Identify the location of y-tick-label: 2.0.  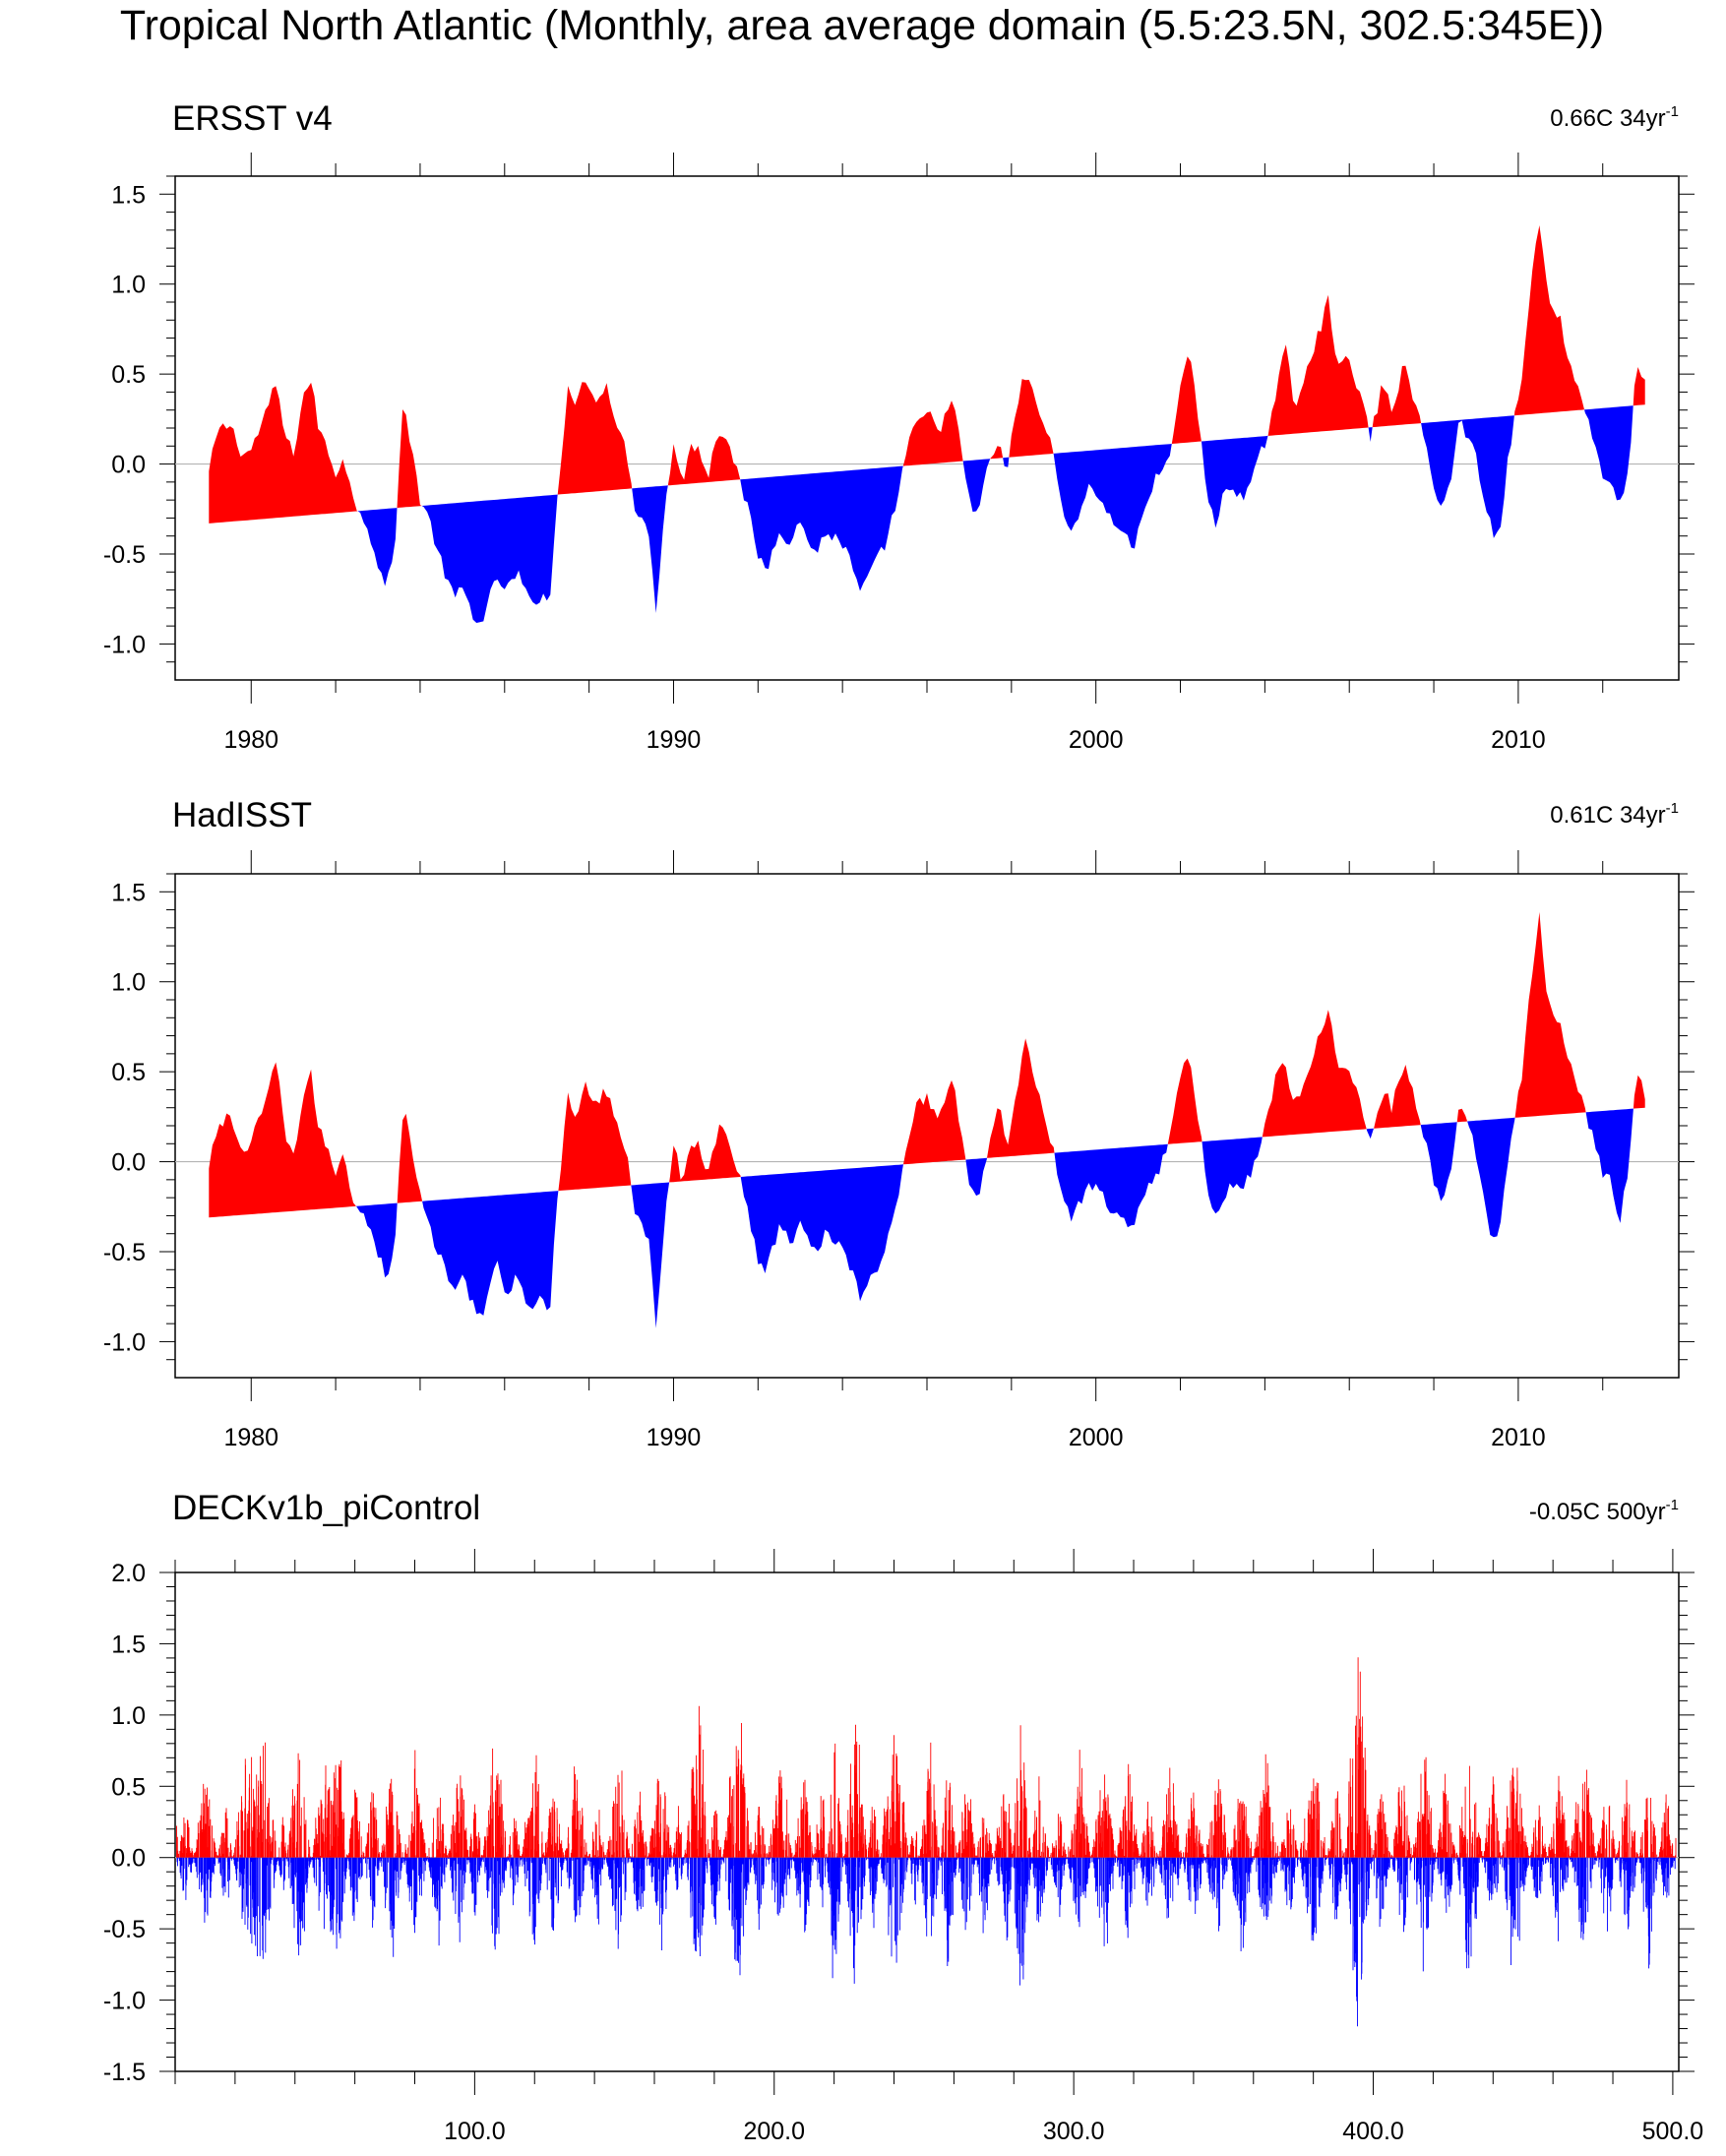
(128, 1573).